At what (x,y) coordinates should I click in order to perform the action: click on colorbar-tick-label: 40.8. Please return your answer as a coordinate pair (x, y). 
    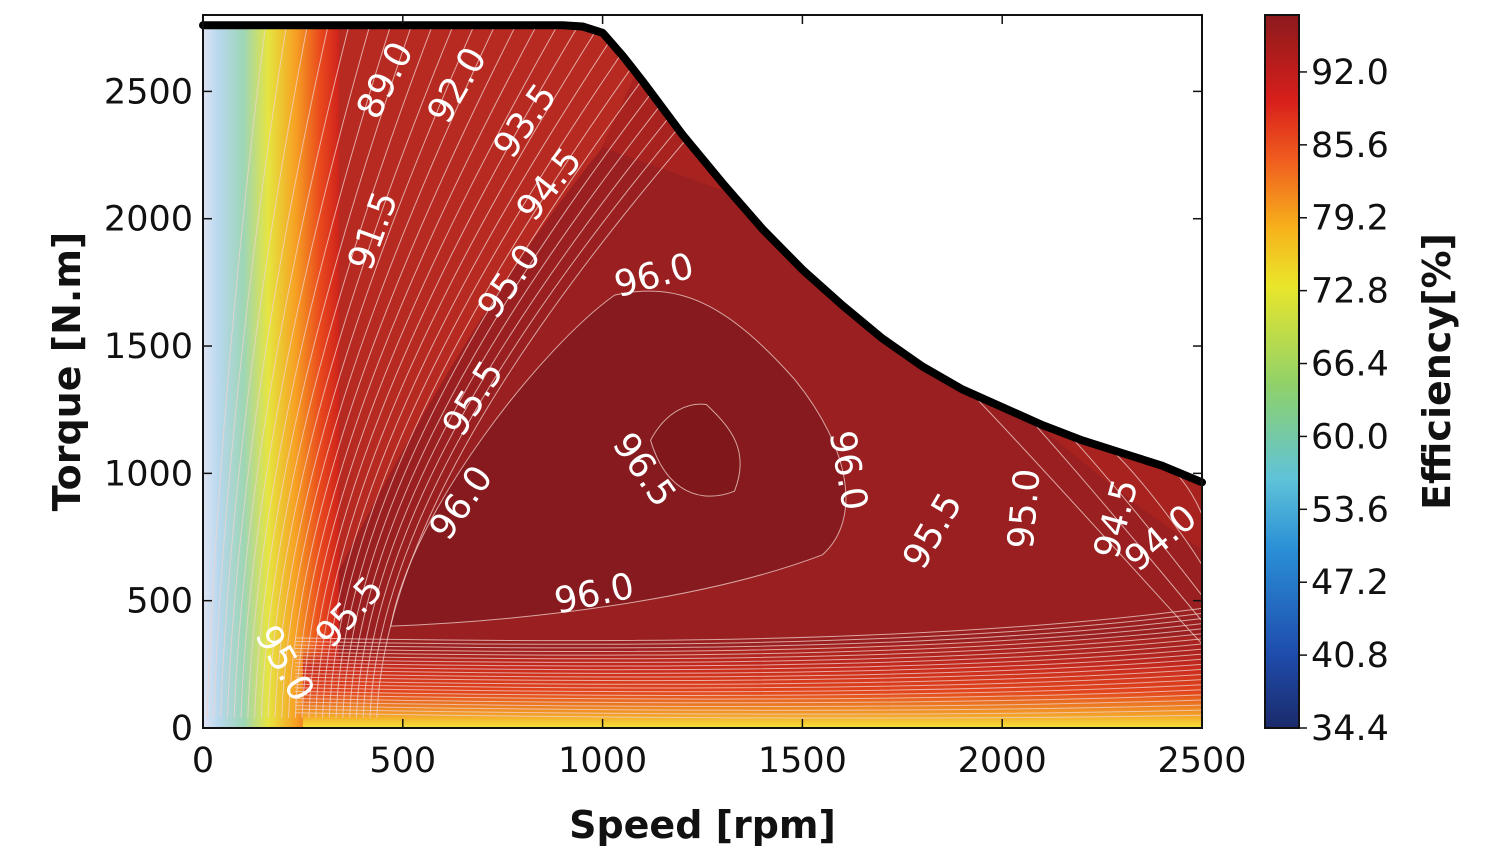
    Looking at the image, I should click on (1350, 656).